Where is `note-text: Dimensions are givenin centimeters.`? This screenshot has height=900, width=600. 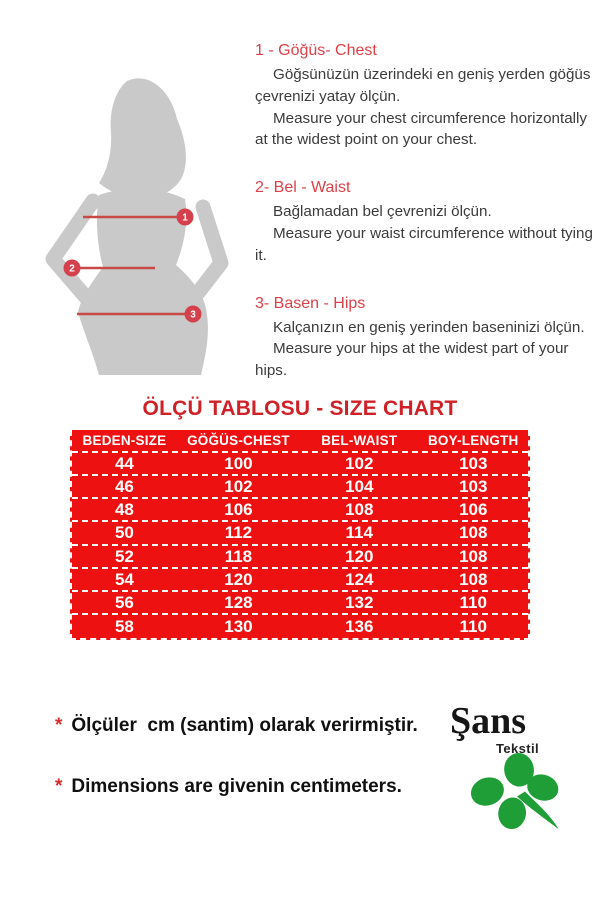
note-text: Dimensions are givenin centimeters. is located at coordinates (236, 786).